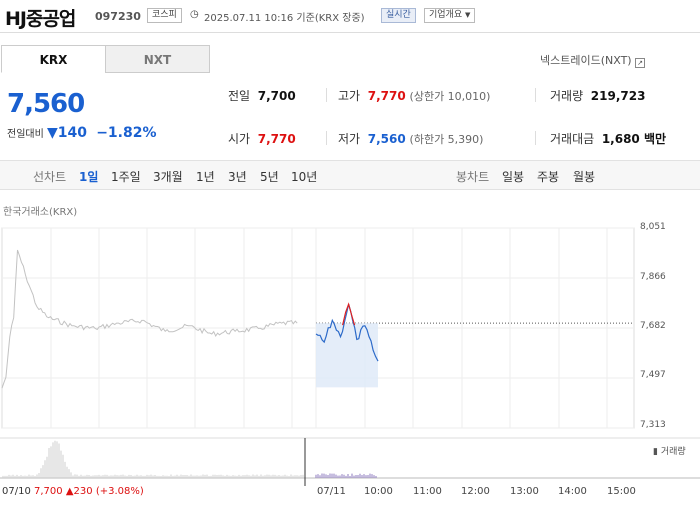 The image size is (700, 515). What do you see at coordinates (653, 277) in the screenshot?
I see `y-tick-label: 7,866` at bounding box center [653, 277].